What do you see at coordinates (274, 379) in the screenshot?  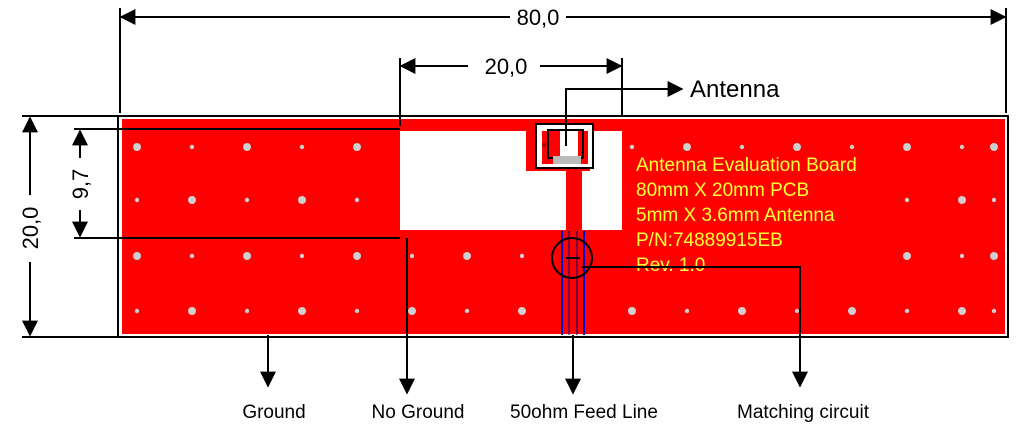 I see `ground-callout: Ground` at bounding box center [274, 379].